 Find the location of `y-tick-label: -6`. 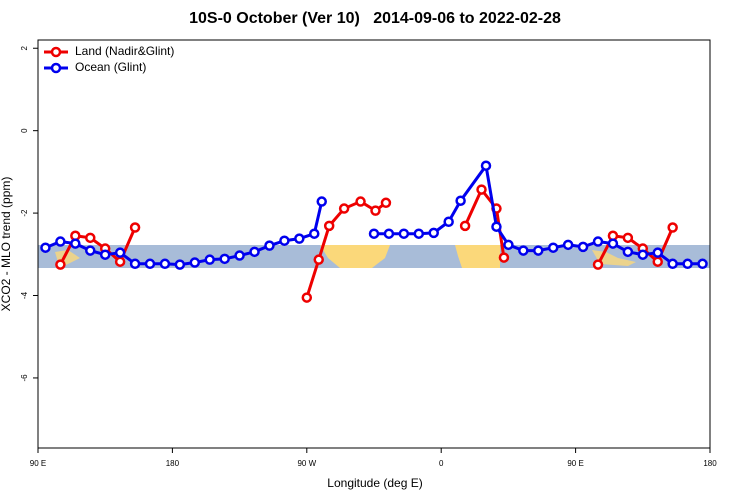

y-tick-label: -6 is located at coordinates (24, 378).